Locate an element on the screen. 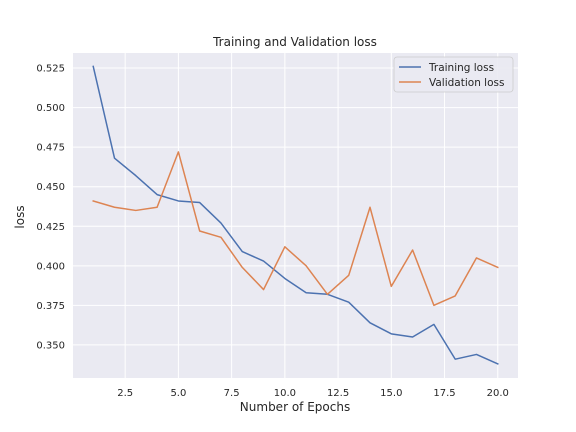 The image size is (576, 432). y-tick-label: 0.350 is located at coordinates (50, 345).